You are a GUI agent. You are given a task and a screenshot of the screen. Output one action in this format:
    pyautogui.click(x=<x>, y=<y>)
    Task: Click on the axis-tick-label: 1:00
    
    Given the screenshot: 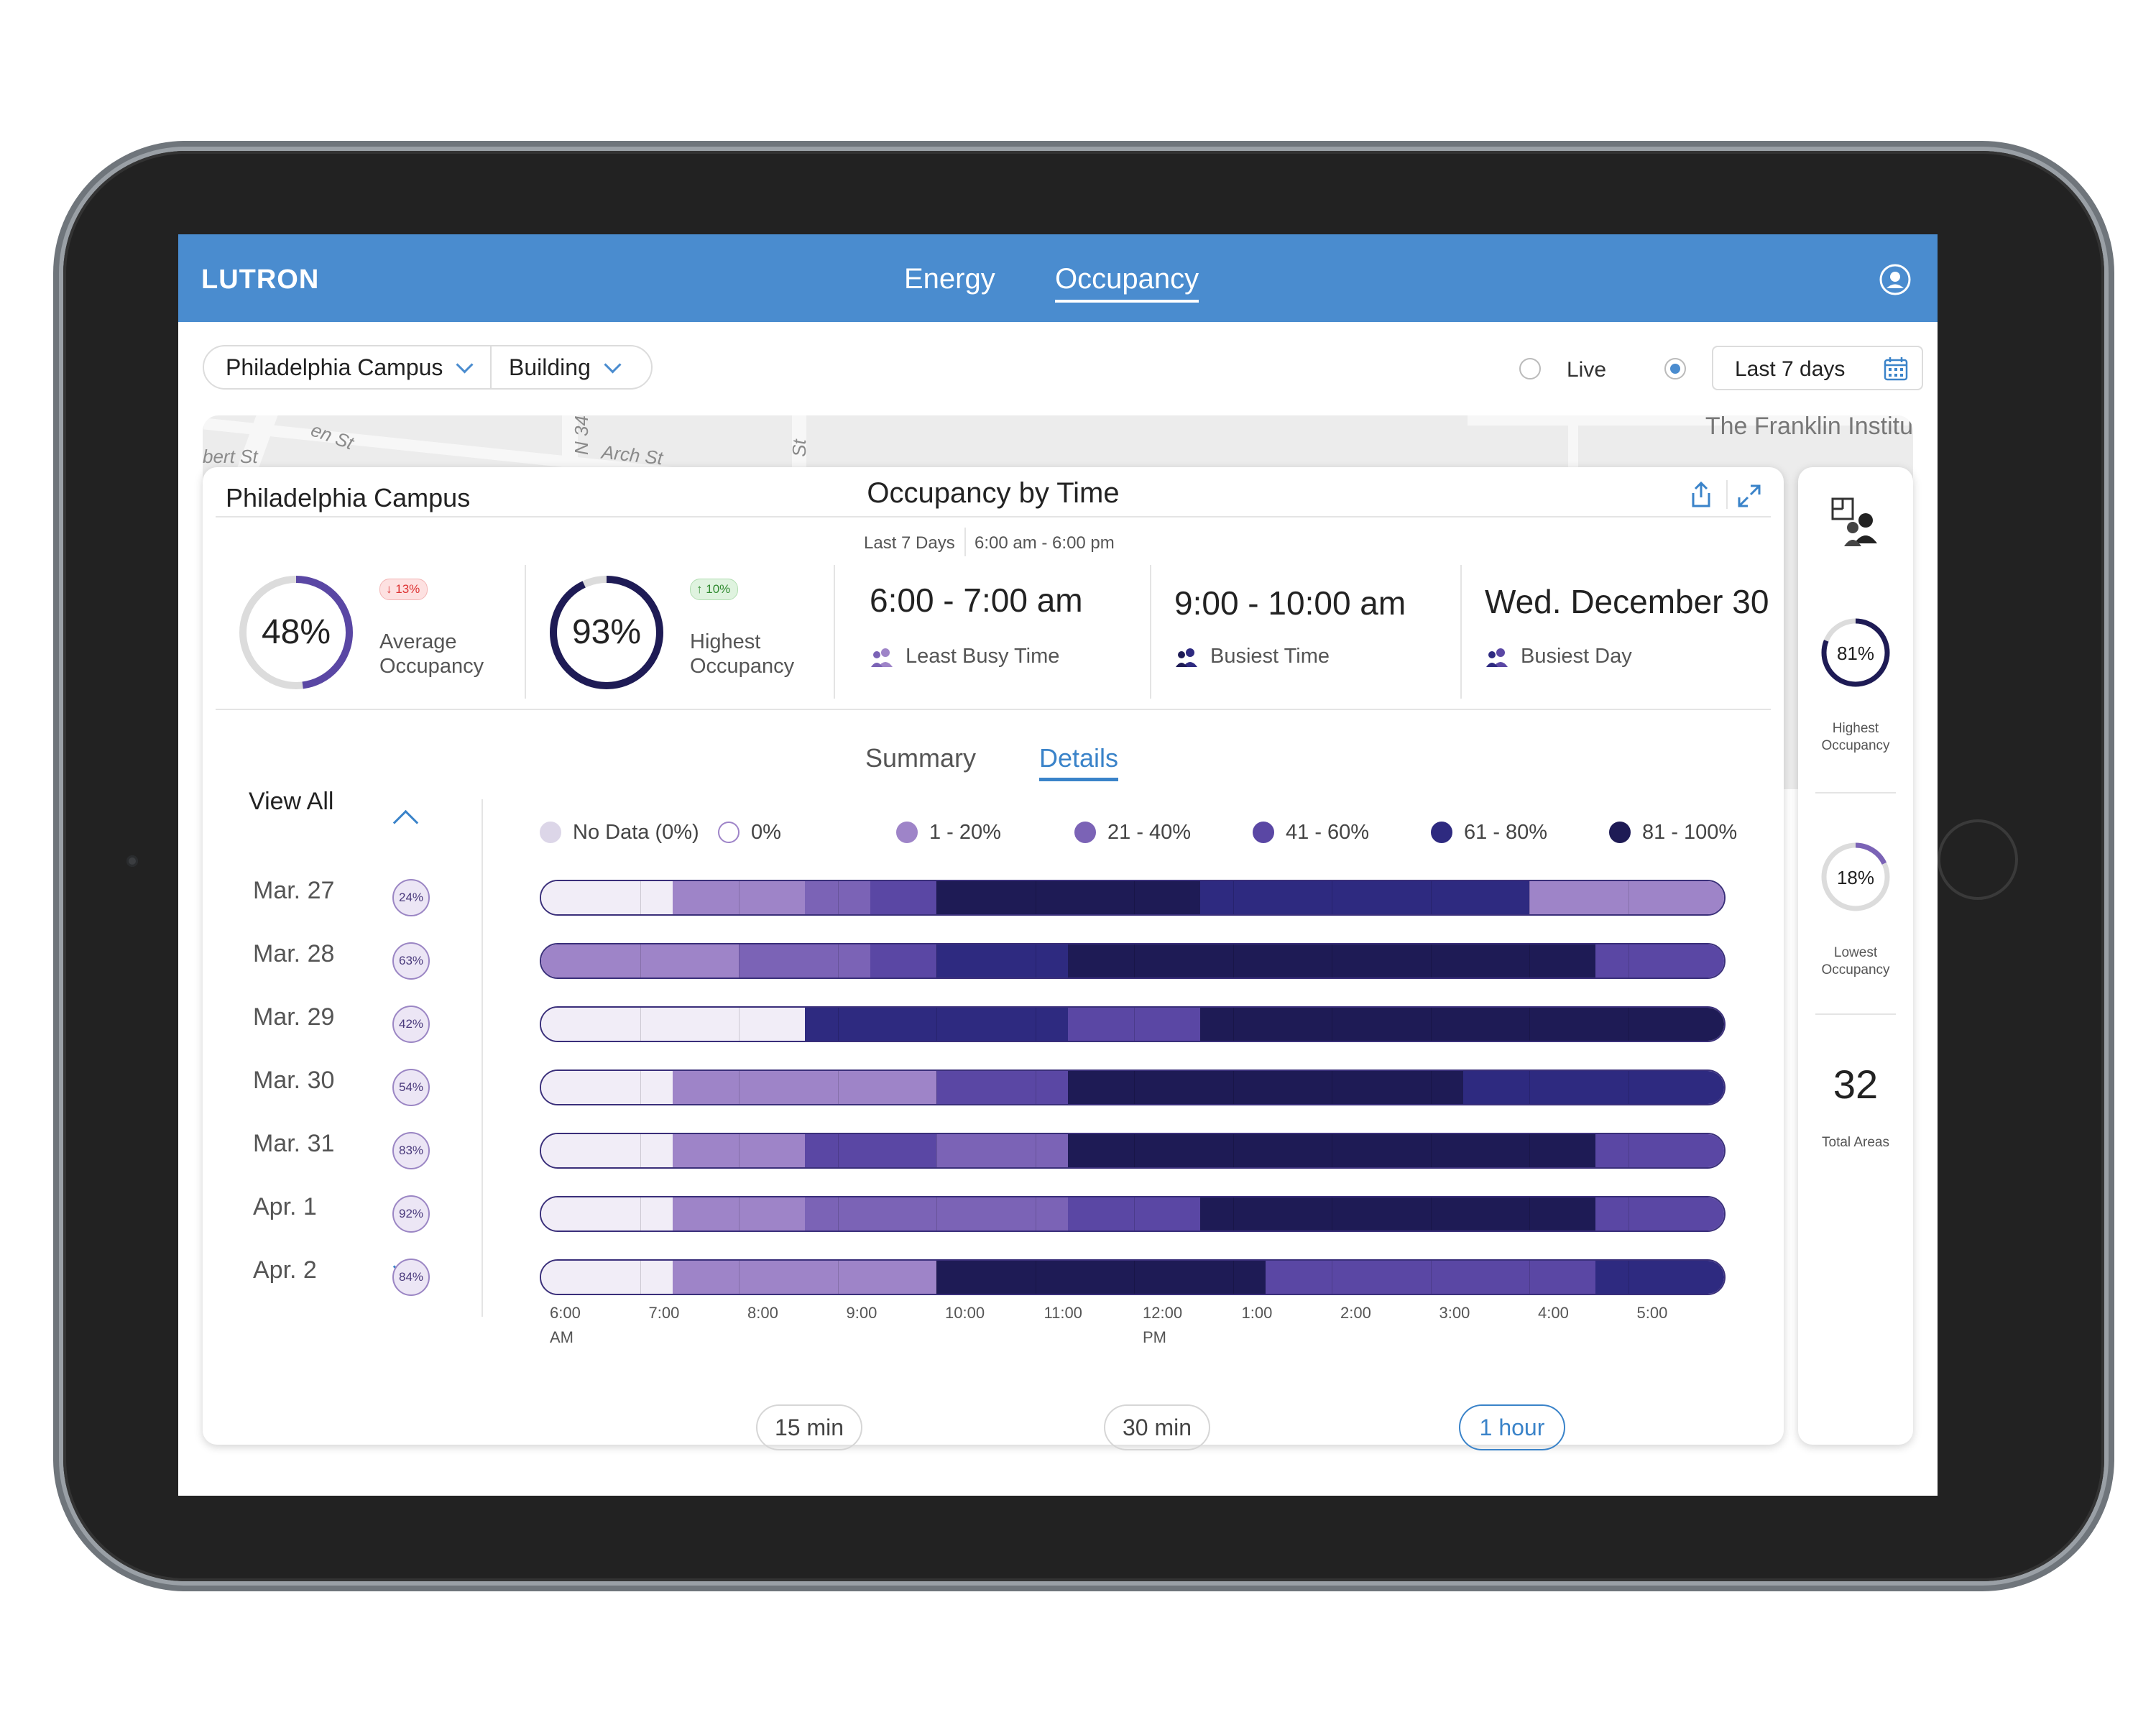 What is the action you would take?
    pyautogui.click(x=1257, y=1313)
    